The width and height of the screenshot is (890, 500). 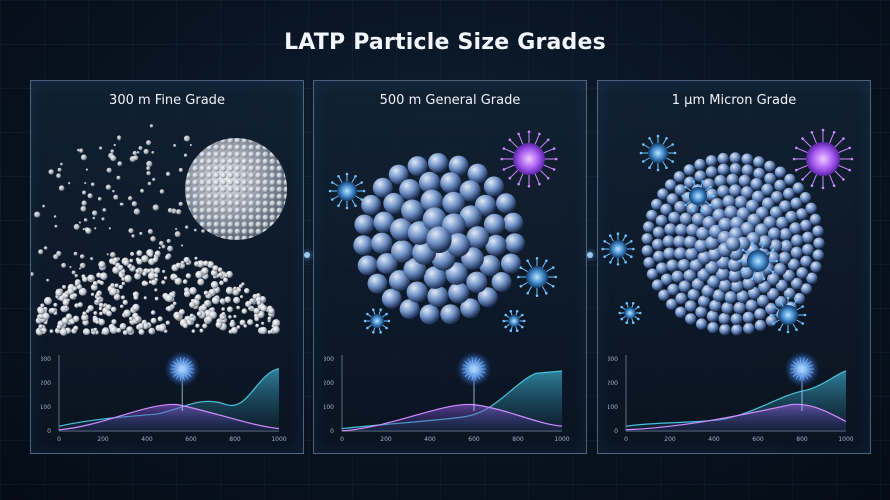 I want to click on panel-label: 300 m Fine Grade, so click(x=167, y=100).